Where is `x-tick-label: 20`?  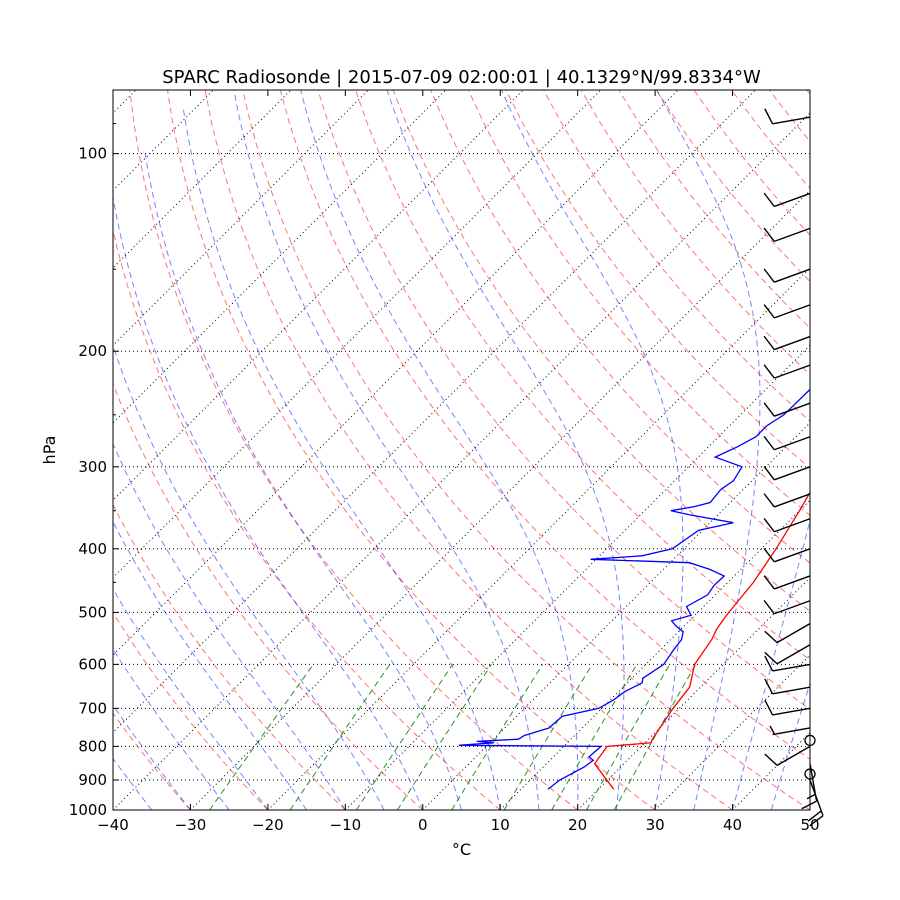 x-tick-label: 20 is located at coordinates (577, 825).